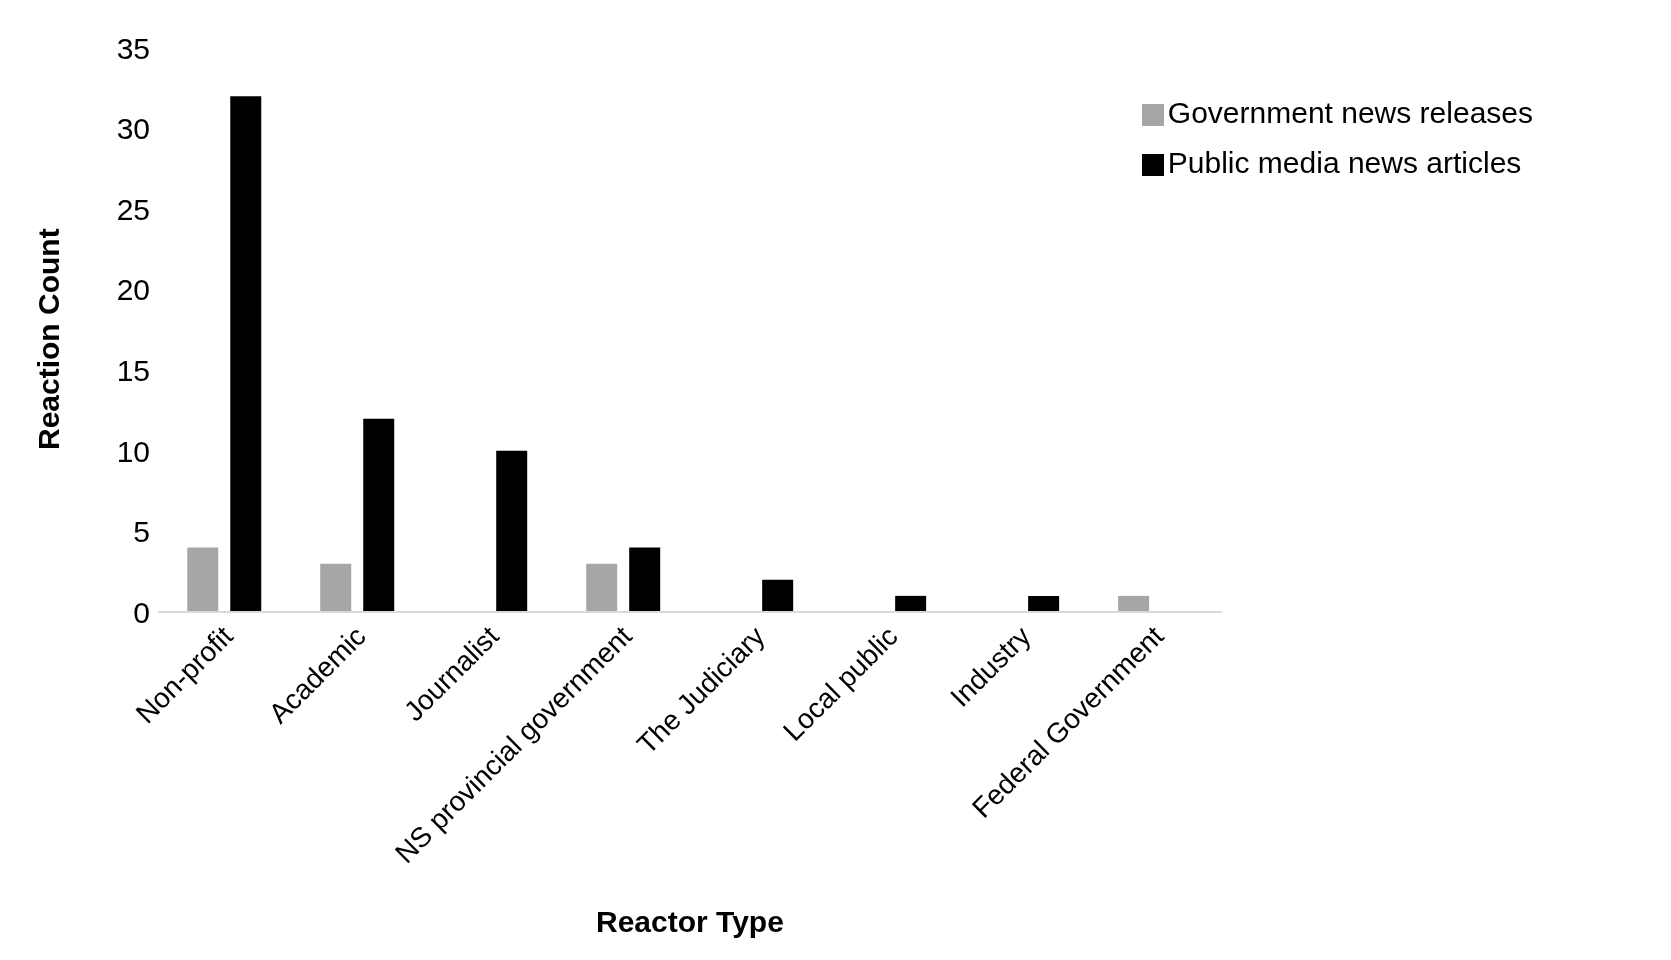 Image resolution: width=1671 pixels, height=960 pixels. I want to click on legend-label: Public media news articles, so click(1344, 162).